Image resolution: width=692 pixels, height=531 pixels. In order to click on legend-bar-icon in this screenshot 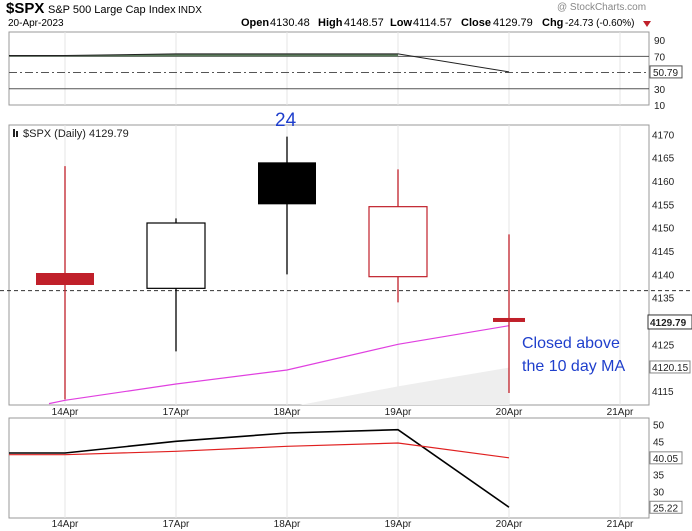, I will do `click(14, 133)`.